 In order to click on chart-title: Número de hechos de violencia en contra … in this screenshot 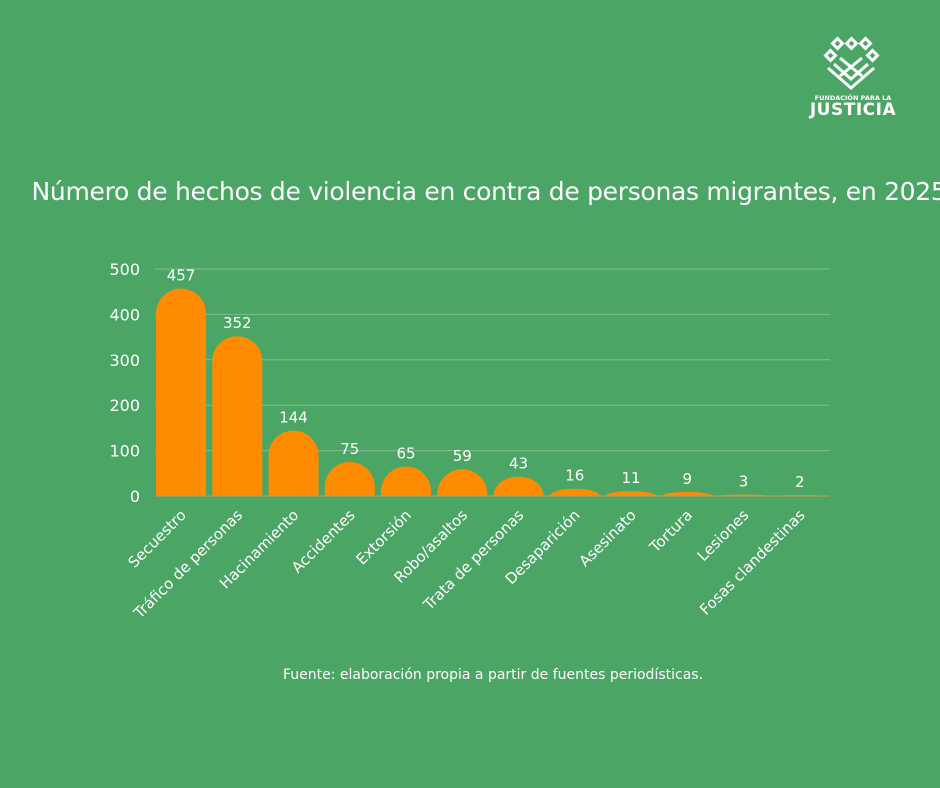, I will do `click(485, 191)`.